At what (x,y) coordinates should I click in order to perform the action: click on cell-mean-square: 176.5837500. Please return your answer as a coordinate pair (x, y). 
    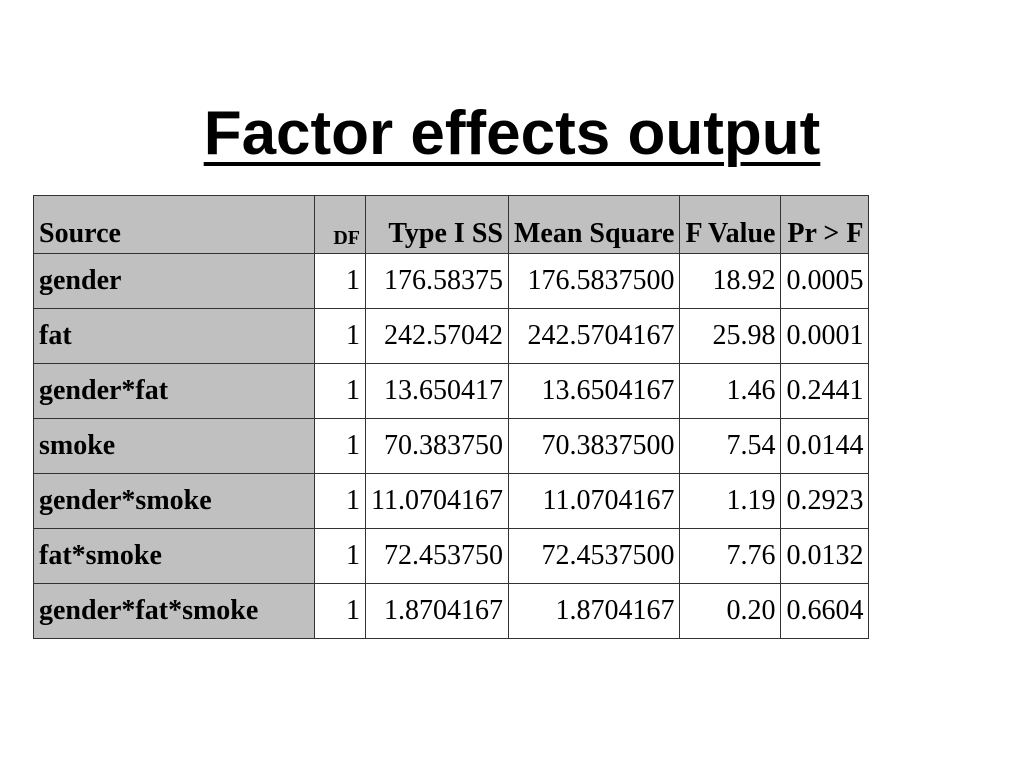
    Looking at the image, I should click on (594, 281).